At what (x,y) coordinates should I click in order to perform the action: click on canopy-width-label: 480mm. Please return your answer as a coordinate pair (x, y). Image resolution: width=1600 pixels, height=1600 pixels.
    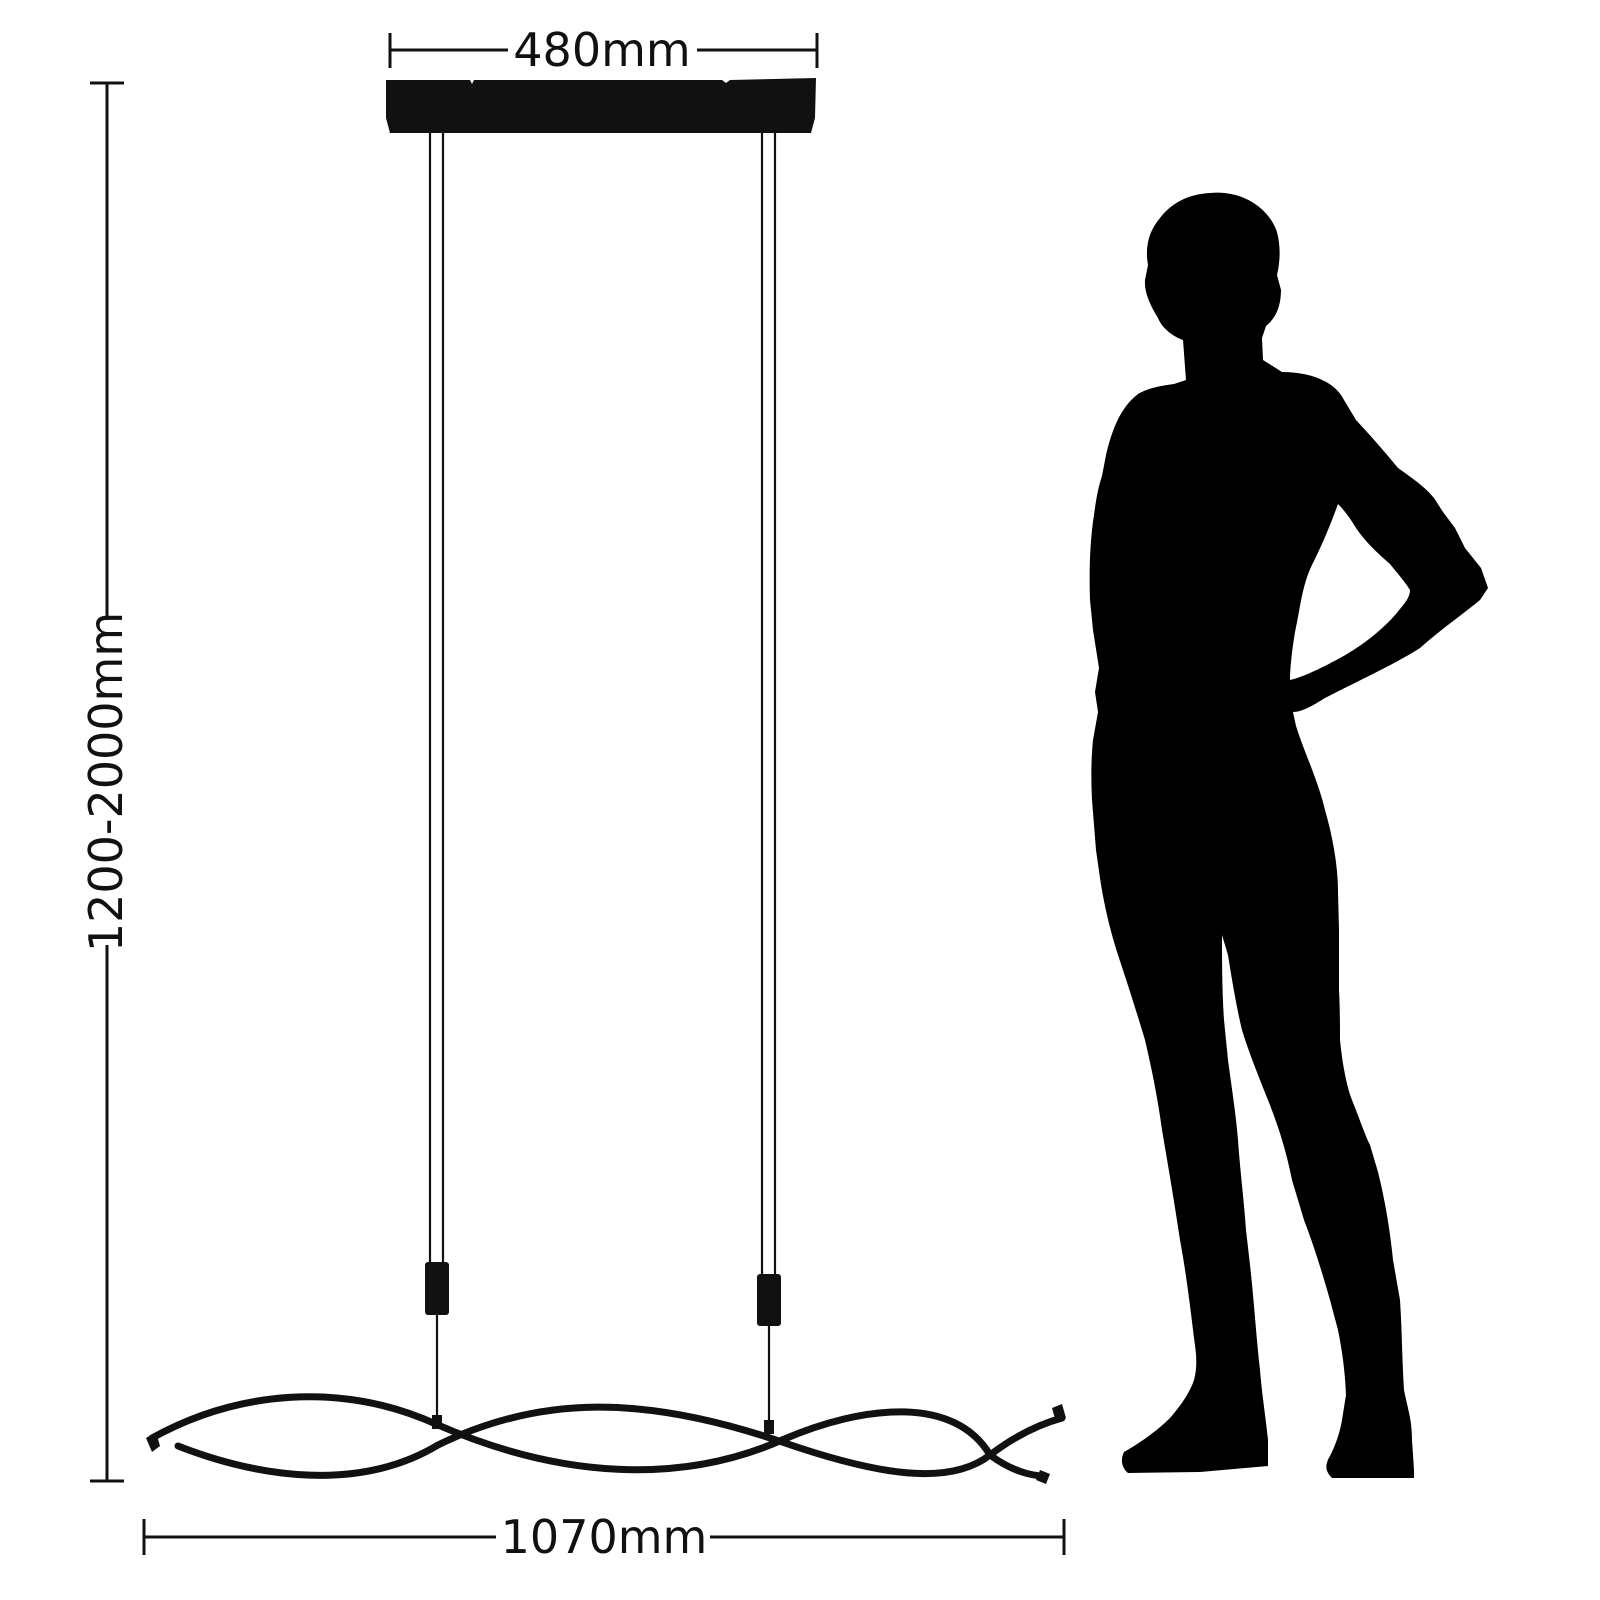
    Looking at the image, I should click on (601, 50).